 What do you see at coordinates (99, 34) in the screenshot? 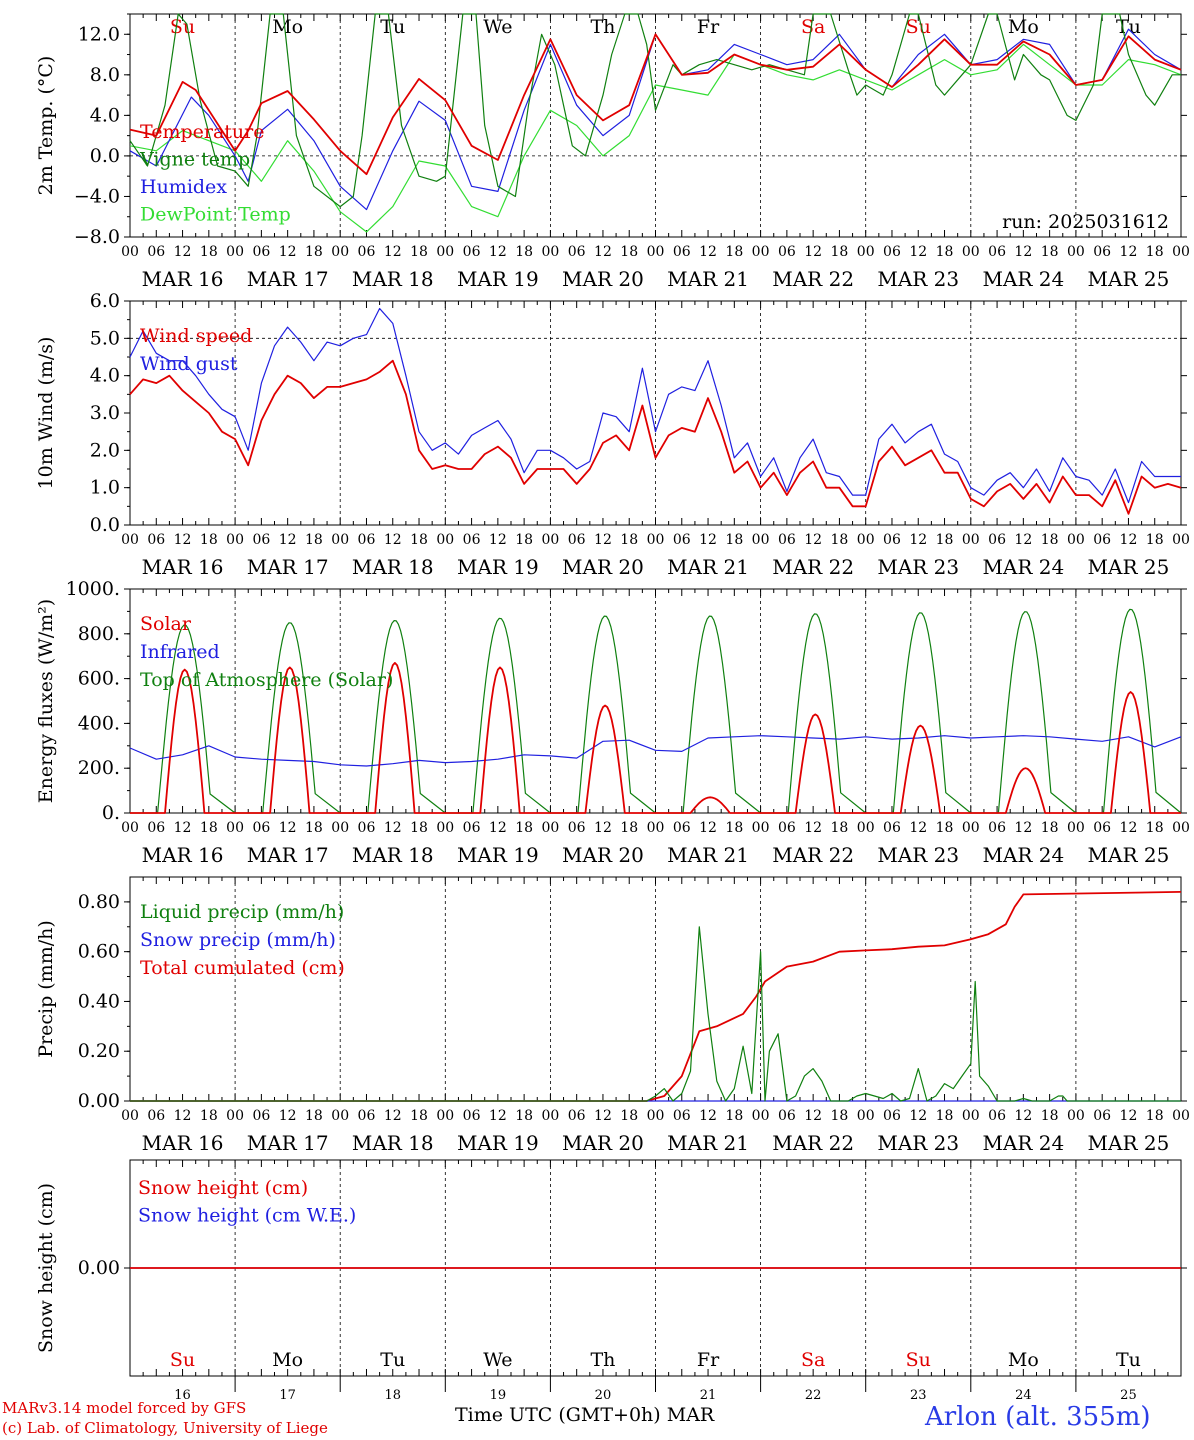
I see `y-tick-label: 12.0` at bounding box center [99, 34].